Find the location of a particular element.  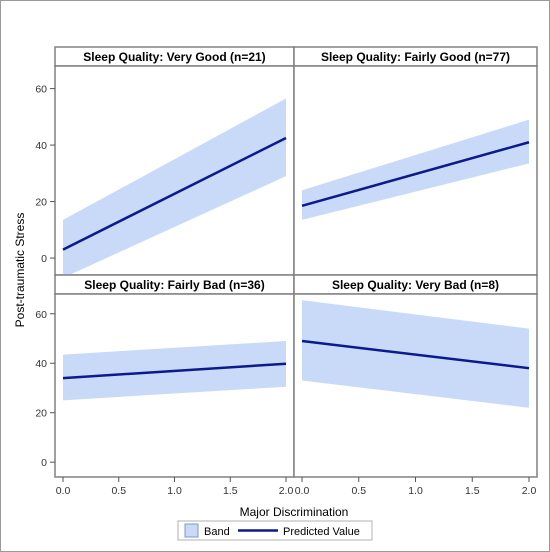

legend-band-label: Band is located at coordinates (217, 532).